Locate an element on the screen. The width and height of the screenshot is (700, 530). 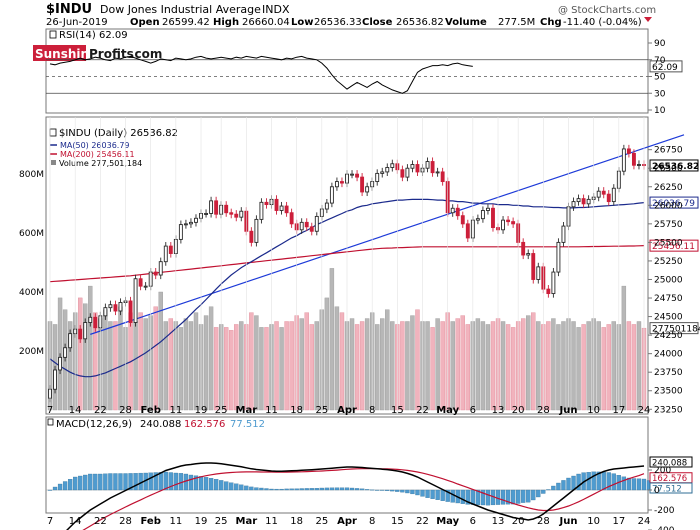
x-tick-label-price: Jun is located at coordinates (568, 410).